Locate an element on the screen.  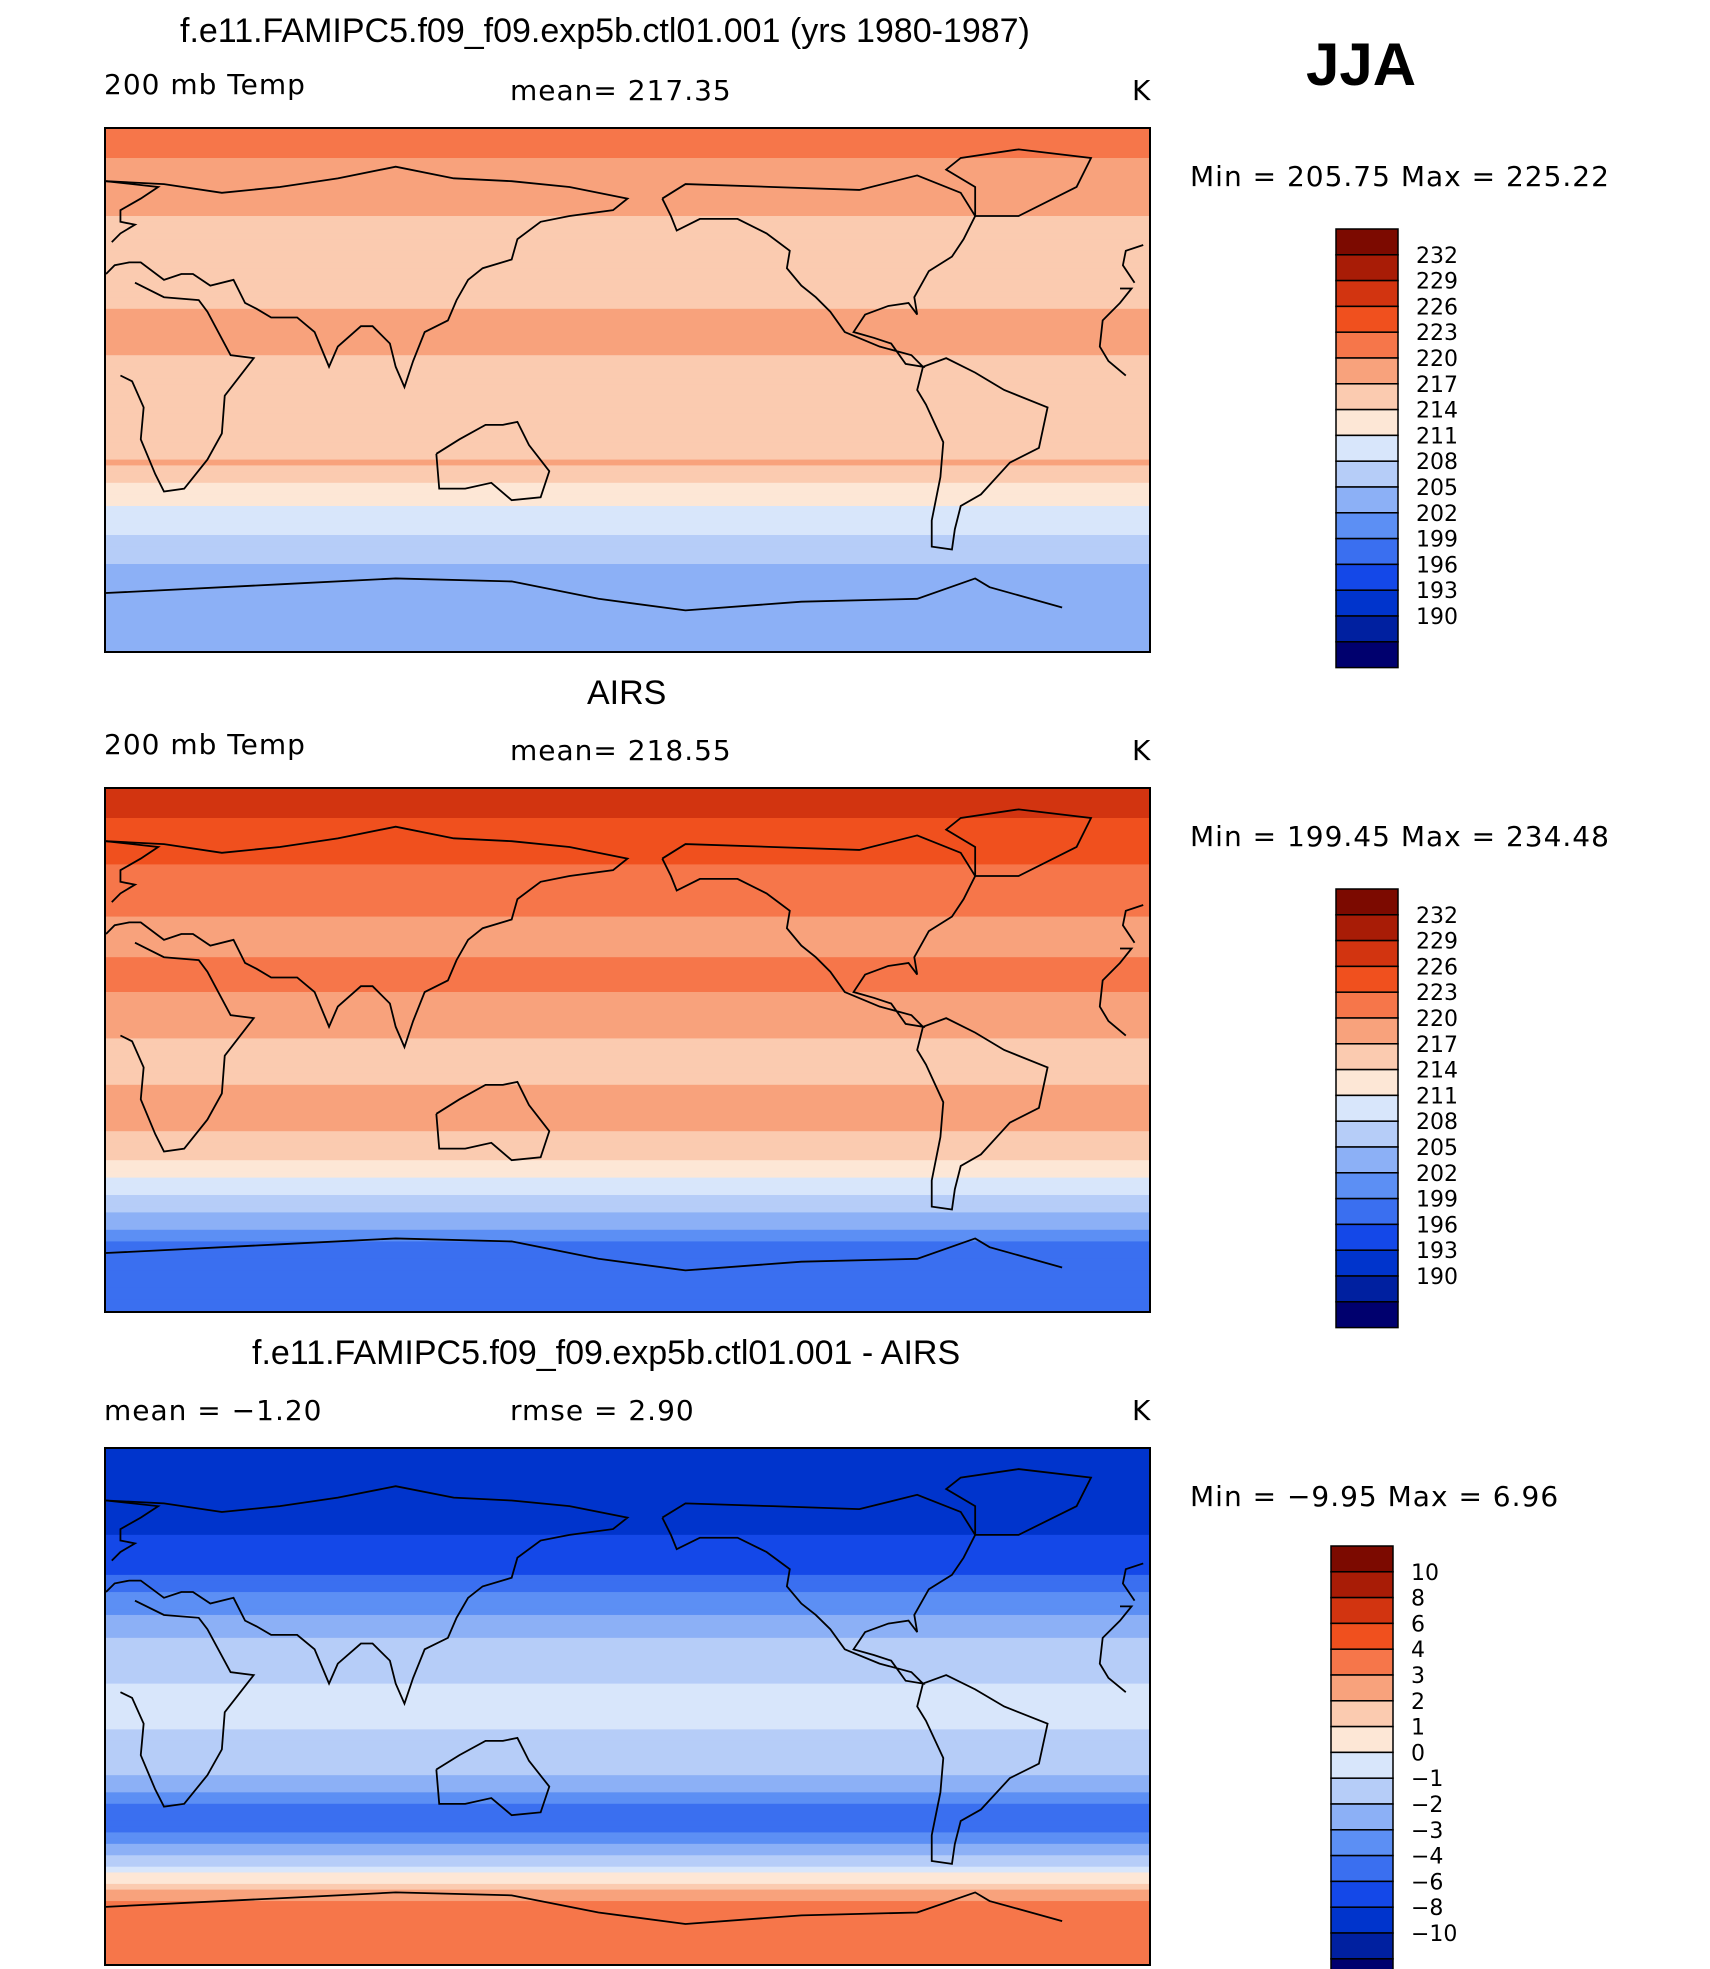
colorbar-tick-label: 208 is located at coordinates (1437, 1122).